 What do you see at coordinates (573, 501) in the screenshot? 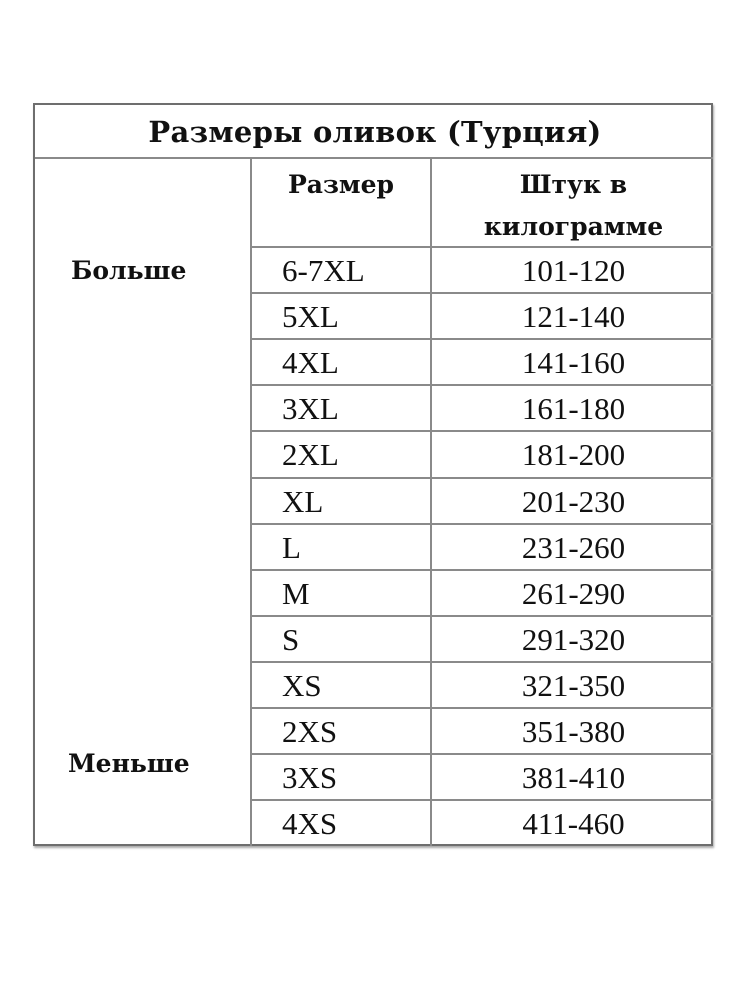
I see `count-cell: 201-230` at bounding box center [573, 501].